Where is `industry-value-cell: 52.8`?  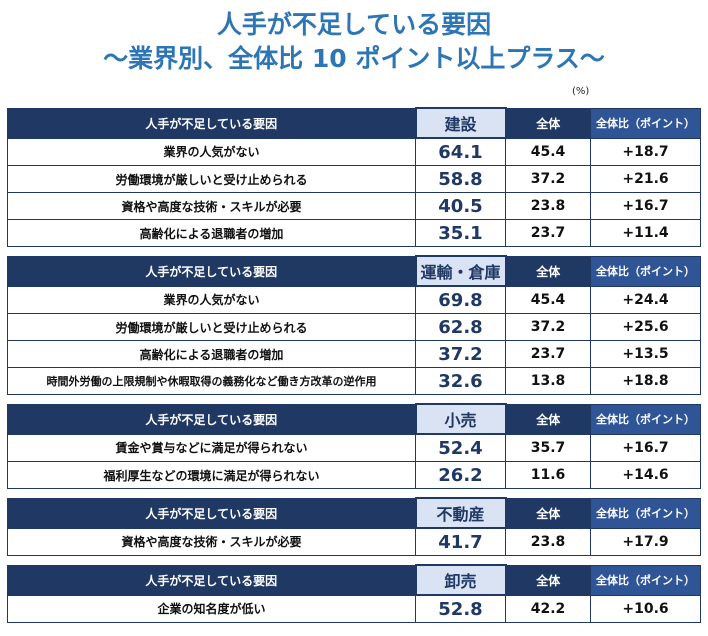 industry-value-cell: 52.8 is located at coordinates (460, 608).